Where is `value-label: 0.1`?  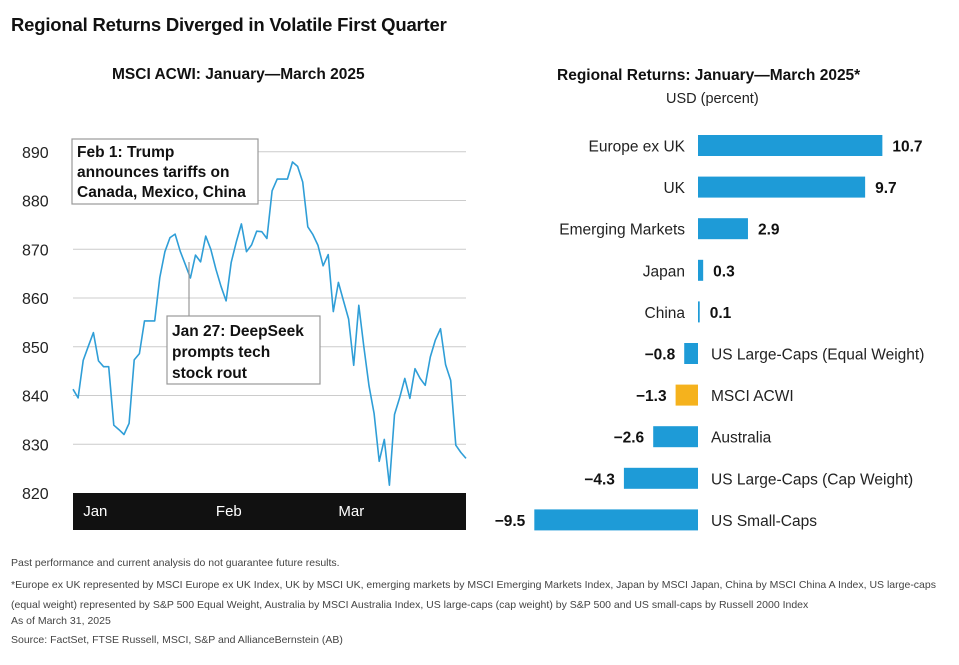
value-label: 0.1 is located at coordinates (721, 313).